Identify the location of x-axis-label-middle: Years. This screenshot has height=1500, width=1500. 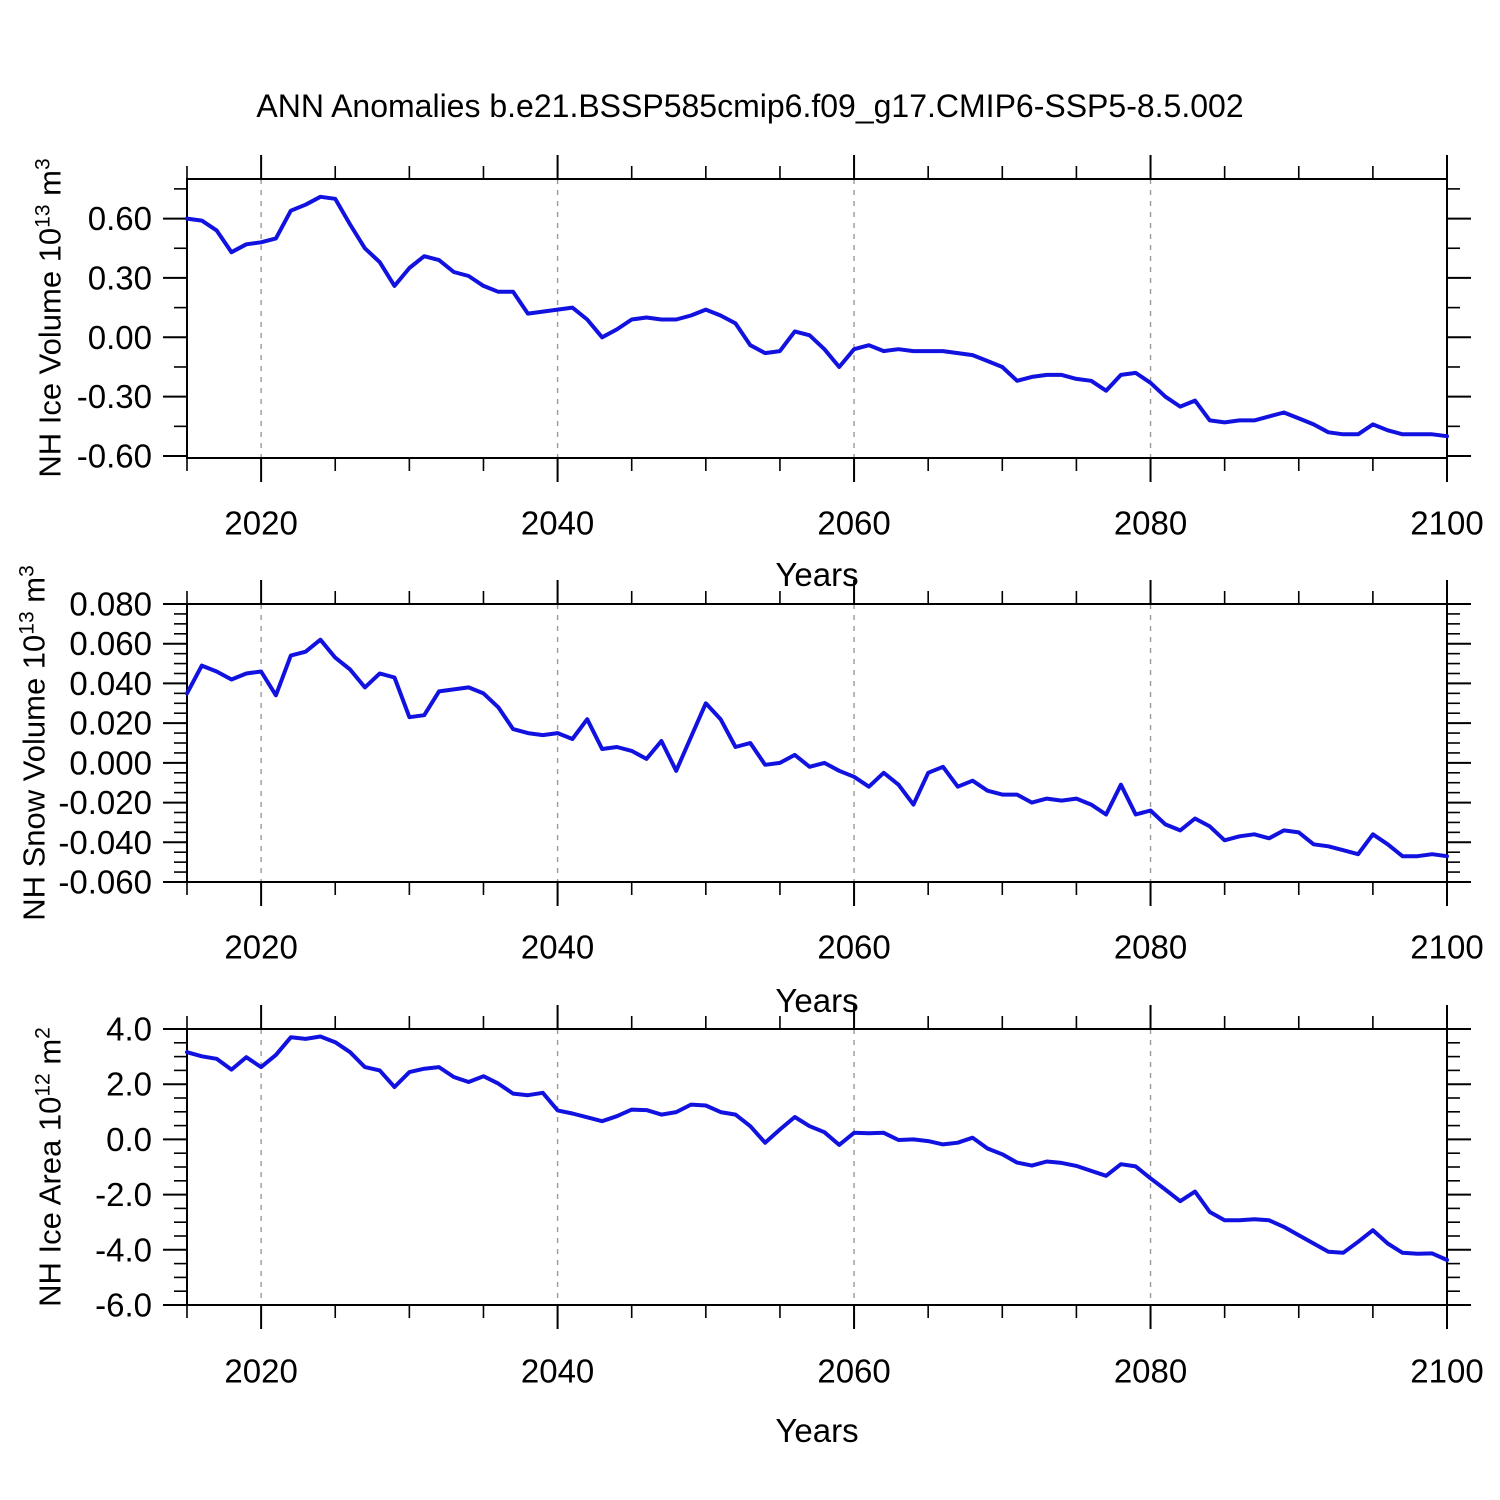
(817, 1000).